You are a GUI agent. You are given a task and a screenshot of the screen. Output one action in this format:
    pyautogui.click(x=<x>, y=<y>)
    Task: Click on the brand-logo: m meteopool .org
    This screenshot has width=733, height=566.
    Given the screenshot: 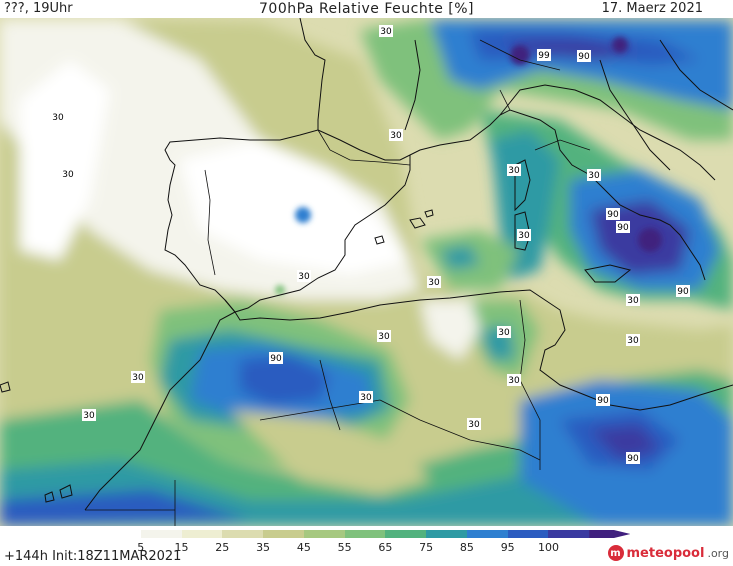 What is the action you would take?
    pyautogui.click(x=668, y=553)
    